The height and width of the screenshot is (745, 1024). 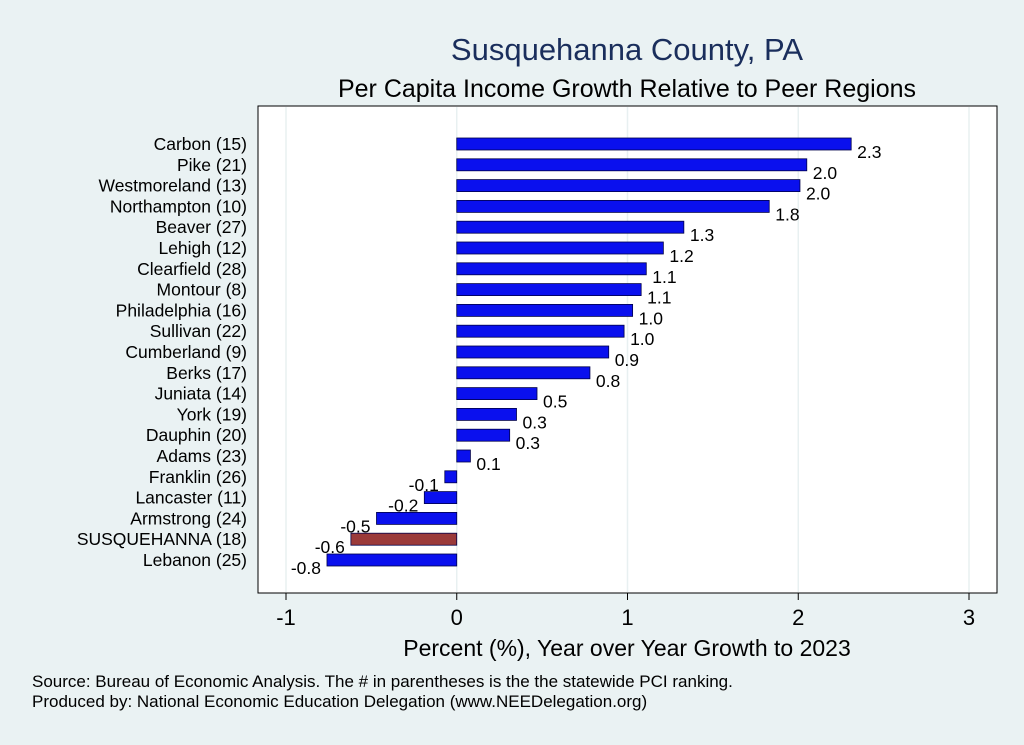 I want to click on category-label: Juniata (14), so click(x=201, y=394).